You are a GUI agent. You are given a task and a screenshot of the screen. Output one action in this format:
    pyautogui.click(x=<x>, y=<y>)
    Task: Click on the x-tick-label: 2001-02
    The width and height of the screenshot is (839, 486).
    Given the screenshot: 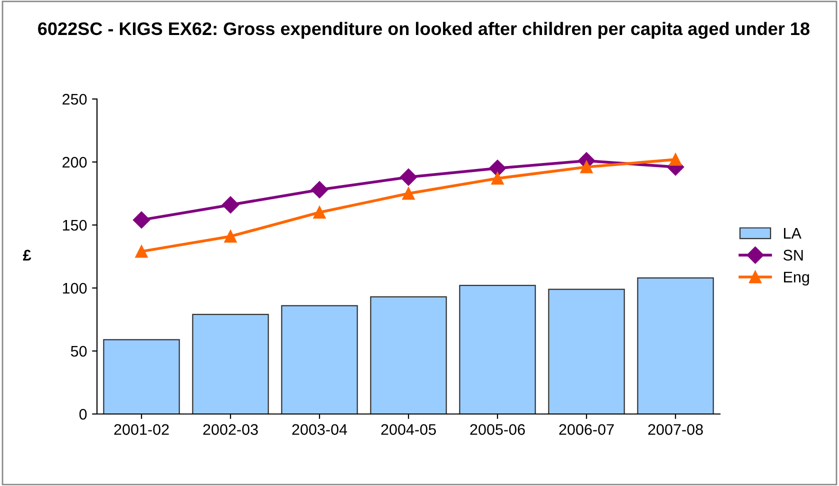 What is the action you would take?
    pyautogui.click(x=141, y=429)
    